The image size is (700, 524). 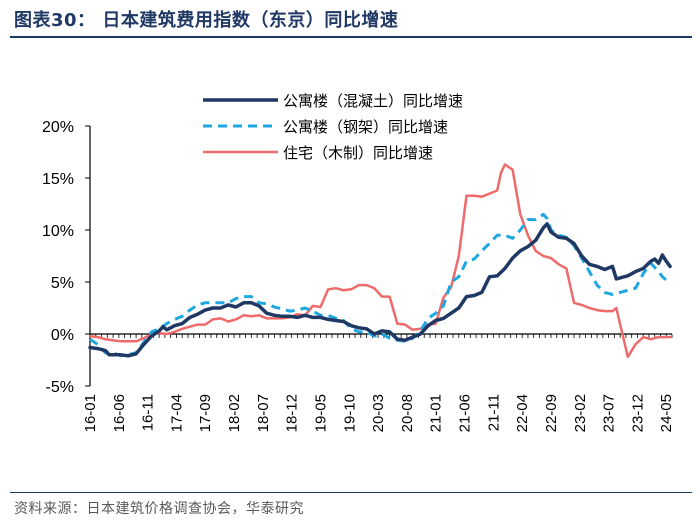 I want to click on x-tick-label: 18-12, so click(x=292, y=413).